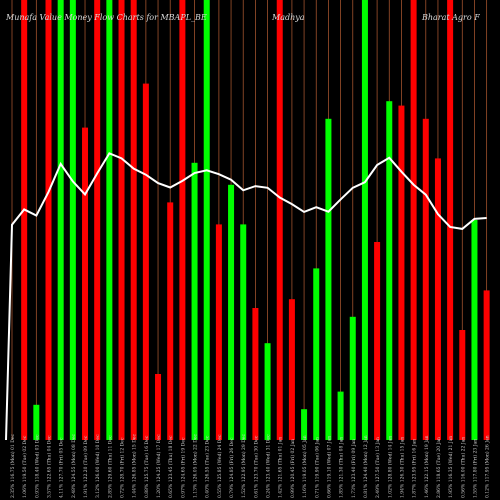 This screenshot has width=500, height=500. Describe the element at coordinates (377, 467) in the screenshot. I see `x-tick-label: 2.49% 127.50 (Tue) 13 Jan` at that location.